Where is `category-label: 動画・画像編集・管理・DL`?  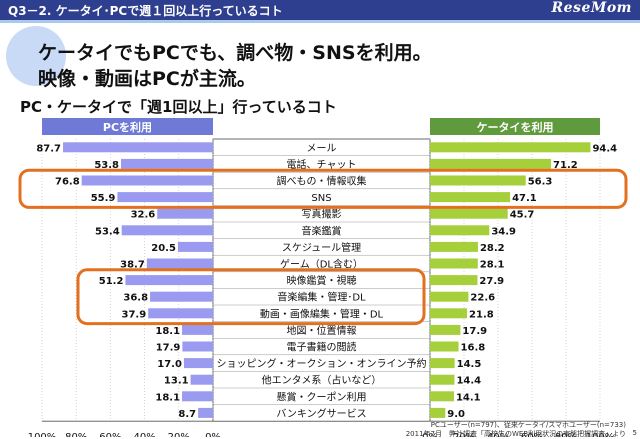 category-label: 動画・画像編集・管理・DL is located at coordinates (322, 313).